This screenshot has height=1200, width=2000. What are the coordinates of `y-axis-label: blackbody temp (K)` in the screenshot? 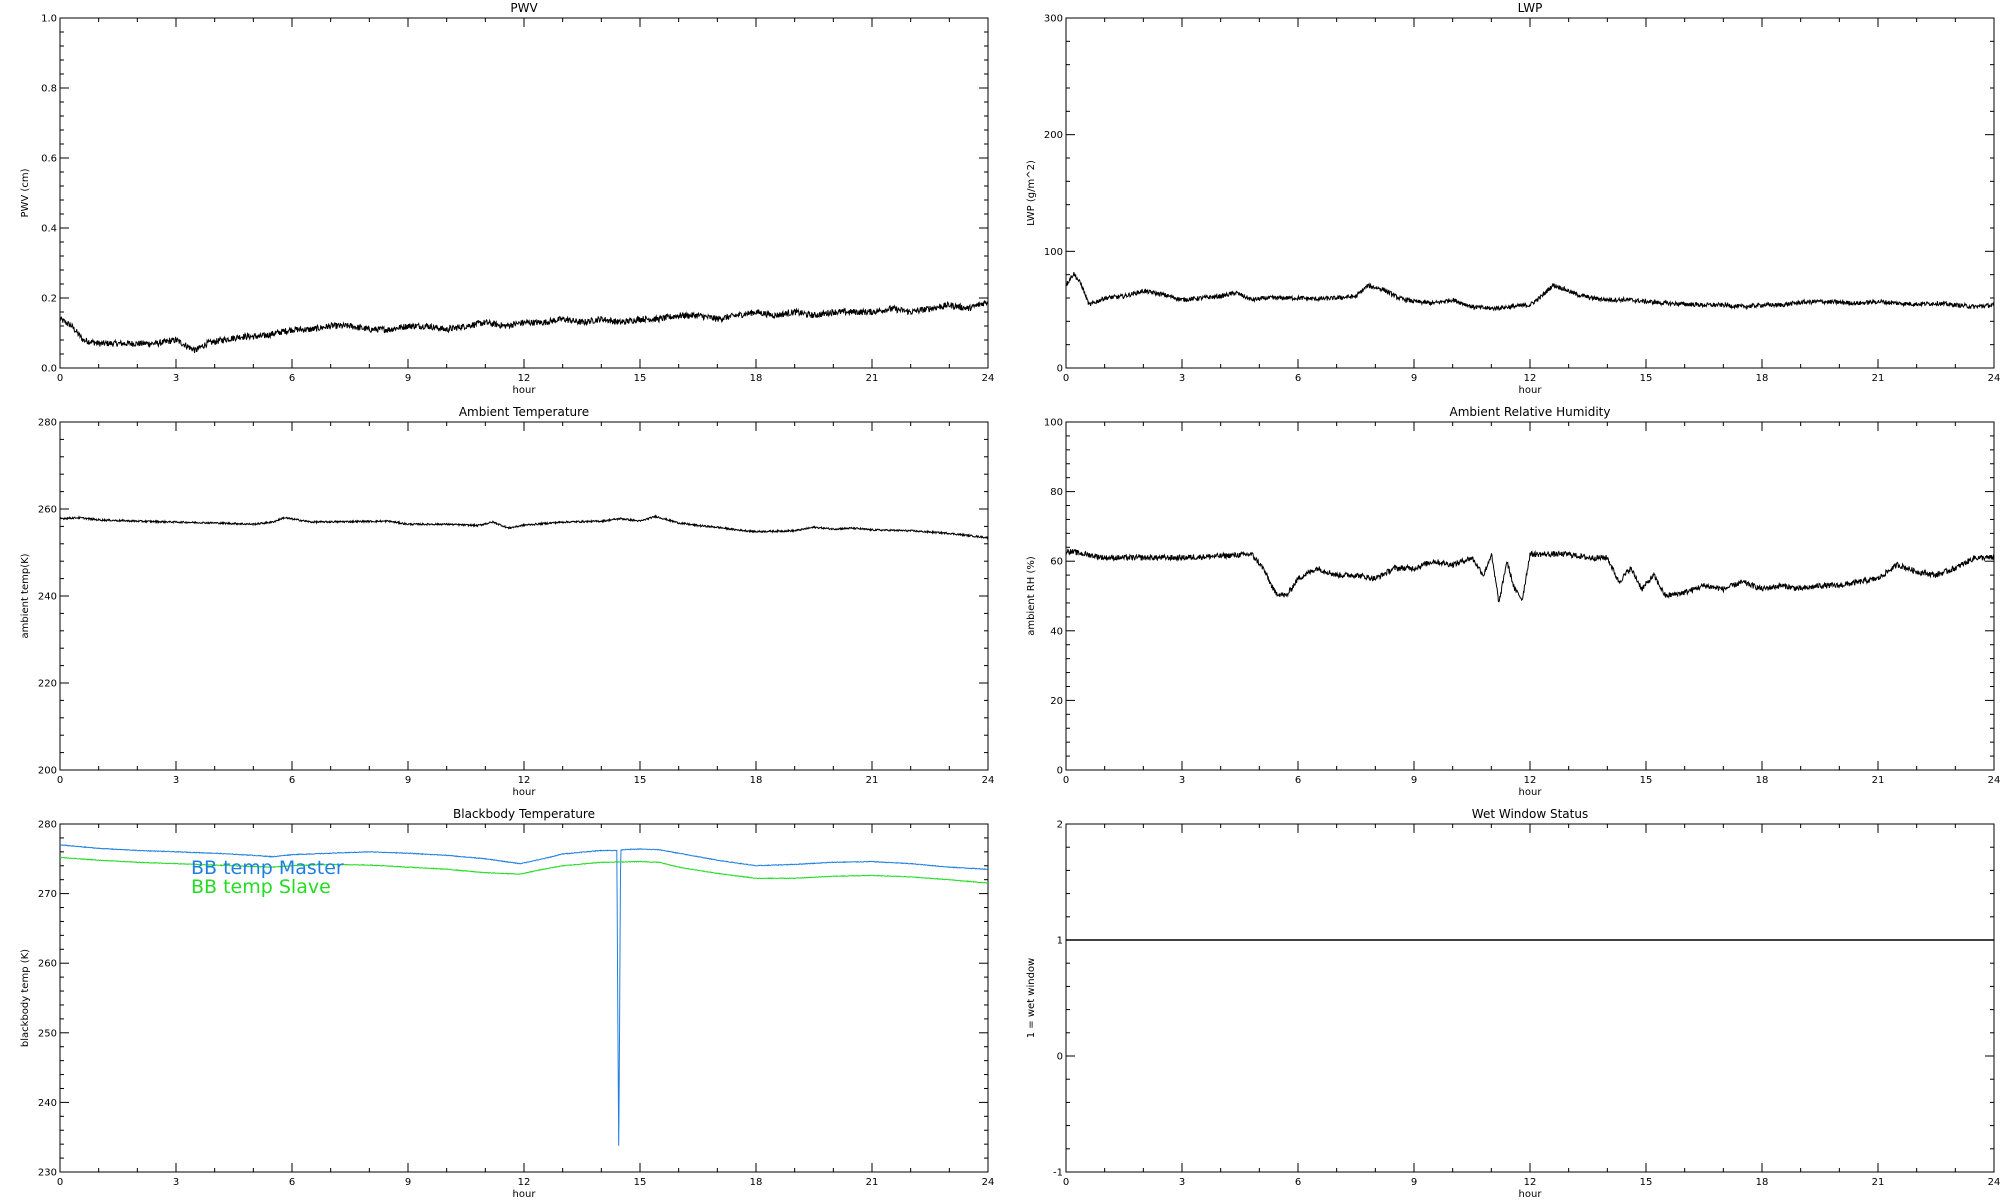 It's located at (25, 998).